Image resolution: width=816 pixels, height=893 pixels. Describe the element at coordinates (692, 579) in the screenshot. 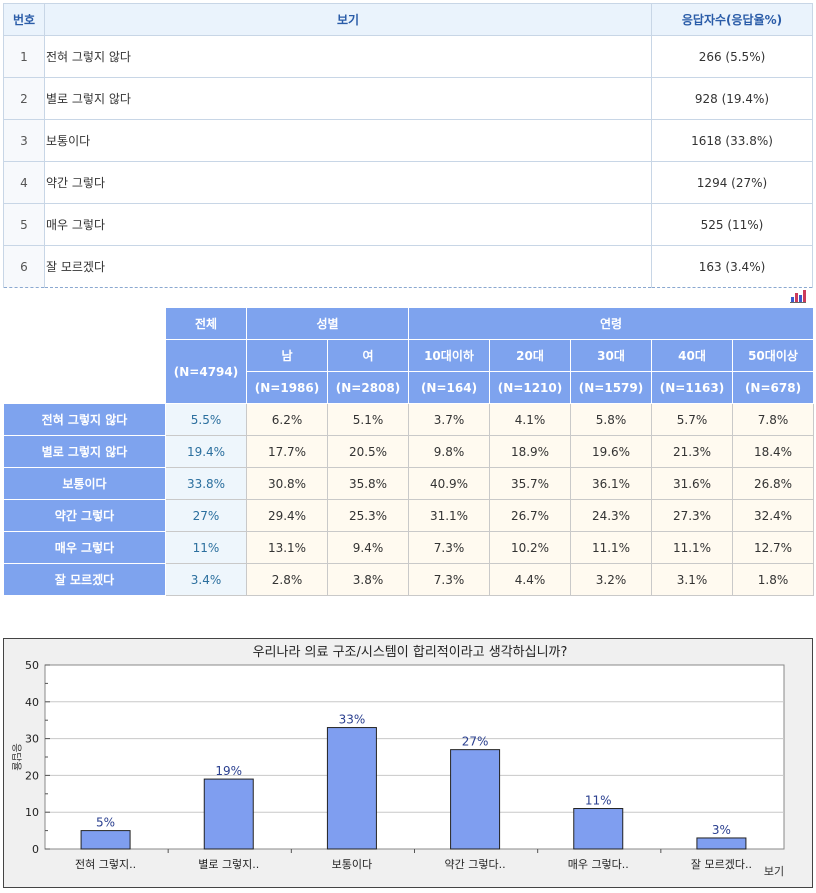

I see `cell-value: 3.1%` at that location.